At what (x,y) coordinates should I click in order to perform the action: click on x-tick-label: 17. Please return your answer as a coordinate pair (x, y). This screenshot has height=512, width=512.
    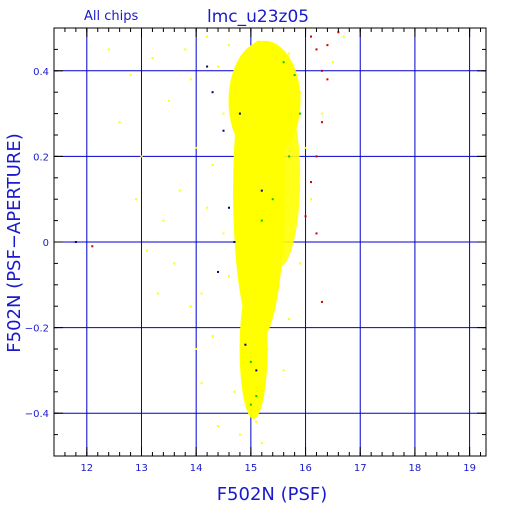
    Looking at the image, I should click on (360, 468).